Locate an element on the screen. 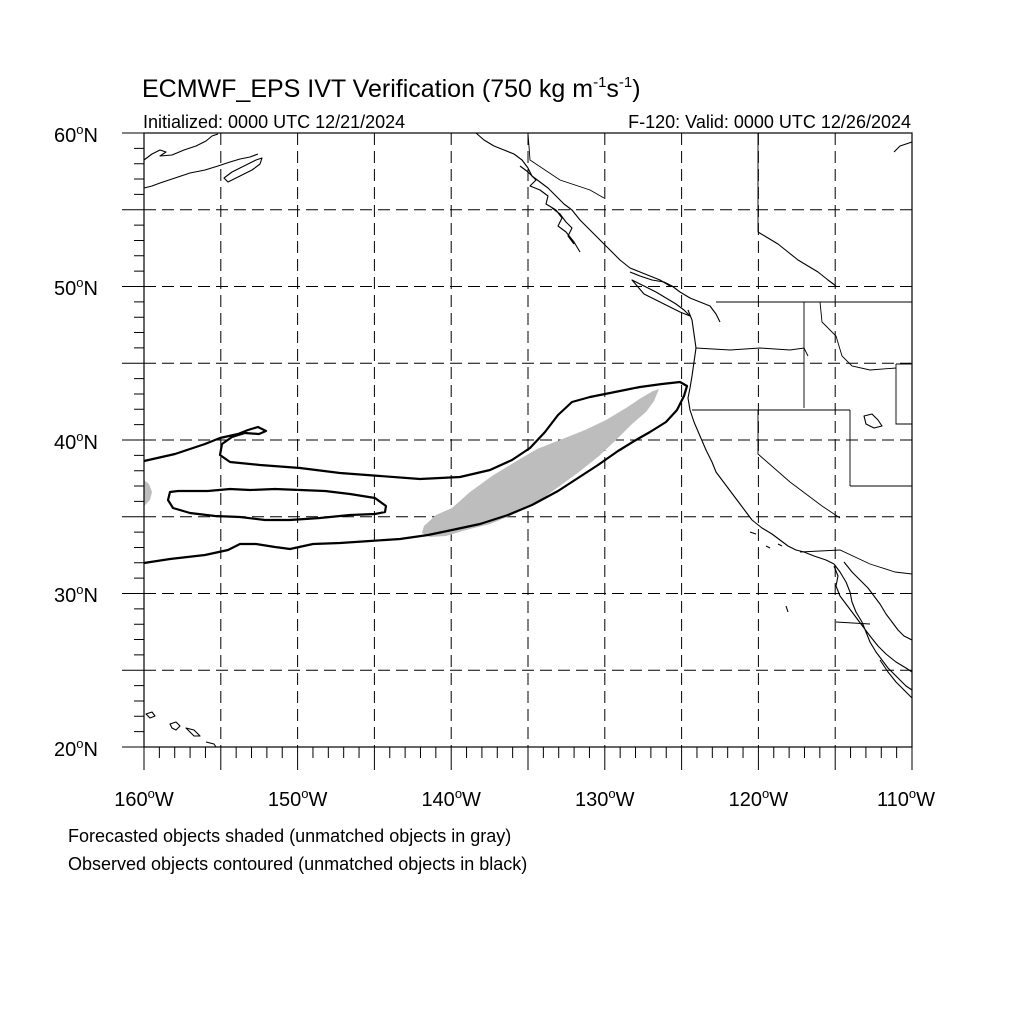 The image size is (1024, 1024). observed-objects is located at coordinates (416, 472).